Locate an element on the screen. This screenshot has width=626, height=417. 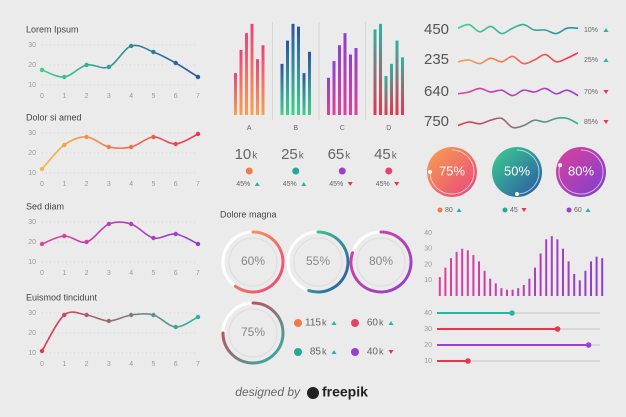
disc-value: 50% is located at coordinates (517, 170).